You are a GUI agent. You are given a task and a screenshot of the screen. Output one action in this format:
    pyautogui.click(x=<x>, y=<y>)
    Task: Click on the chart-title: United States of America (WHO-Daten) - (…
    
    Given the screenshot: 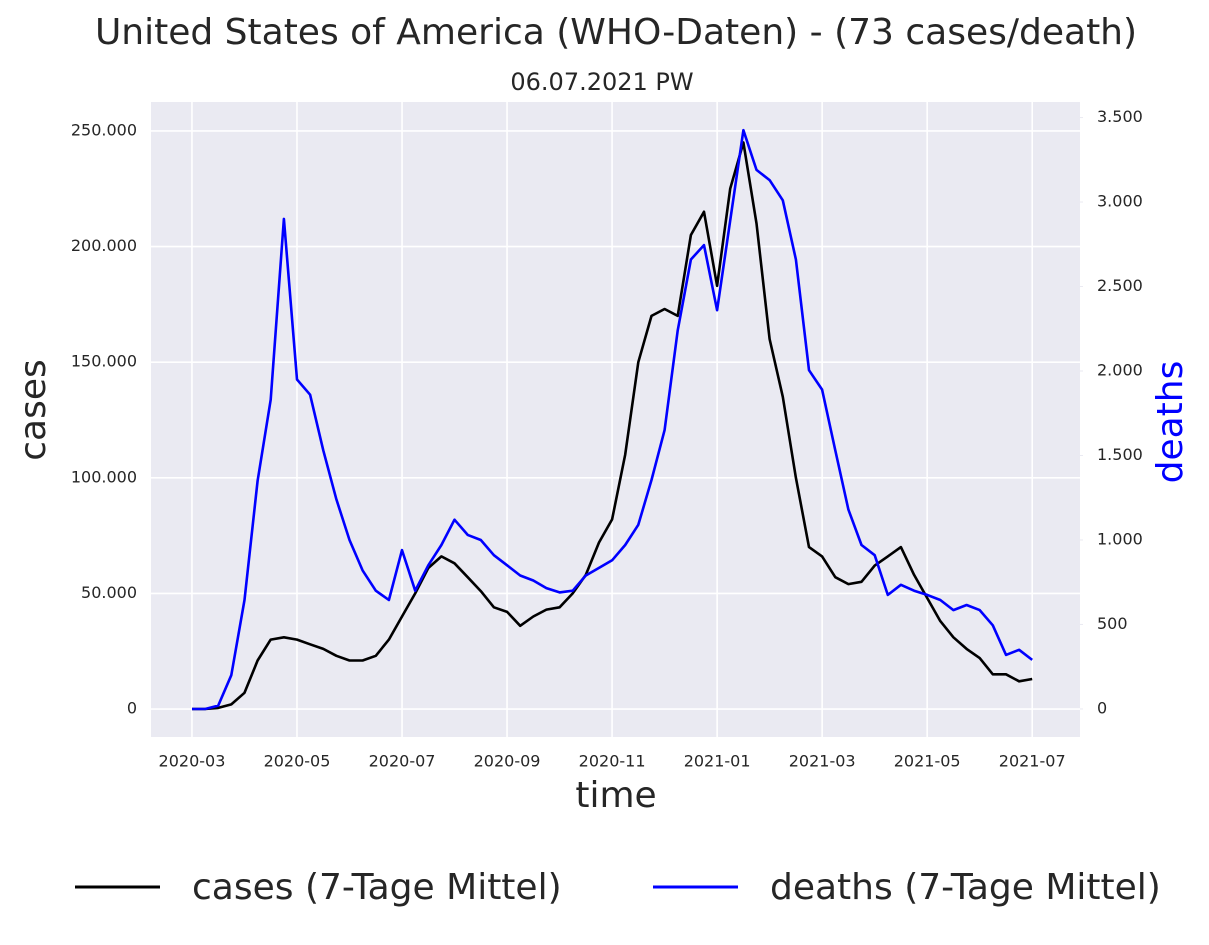 What is the action you would take?
    pyautogui.click(x=616, y=32)
    